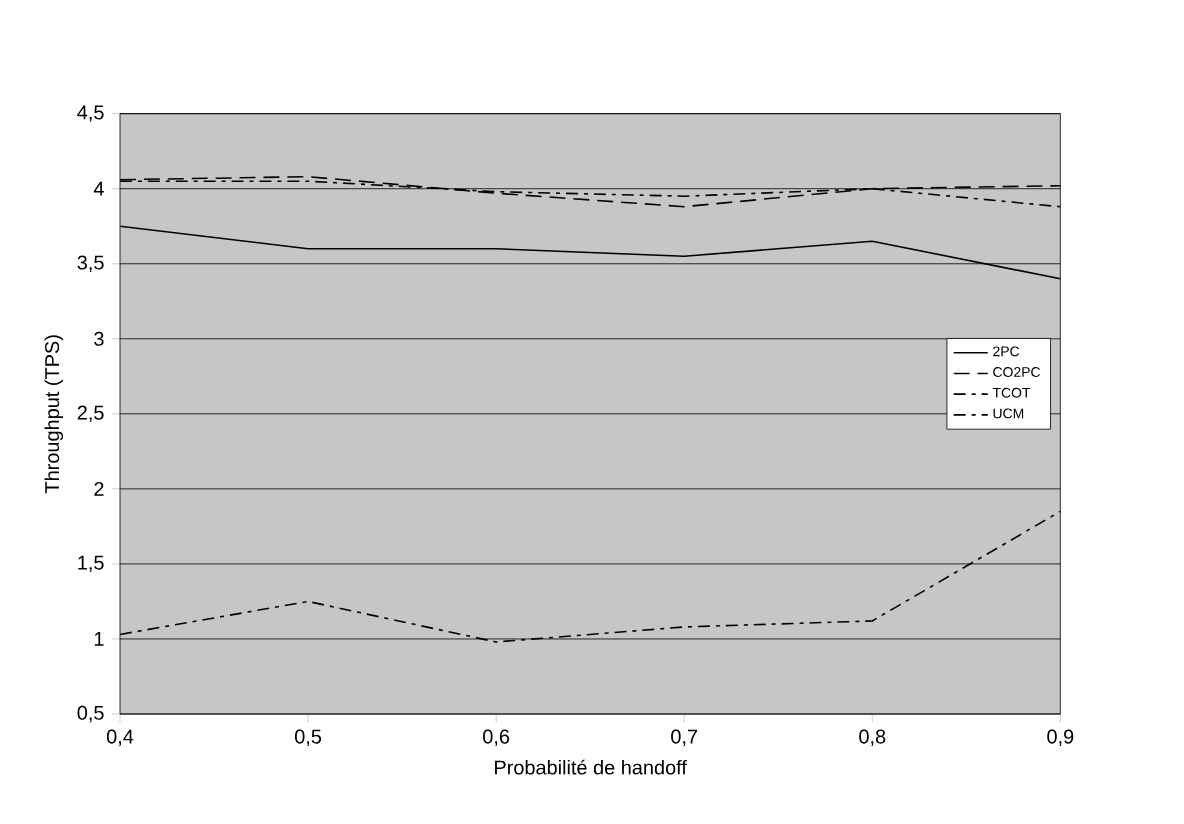  What do you see at coordinates (1060, 738) in the screenshot?
I see `x-tick-label: 0,9` at bounding box center [1060, 738].